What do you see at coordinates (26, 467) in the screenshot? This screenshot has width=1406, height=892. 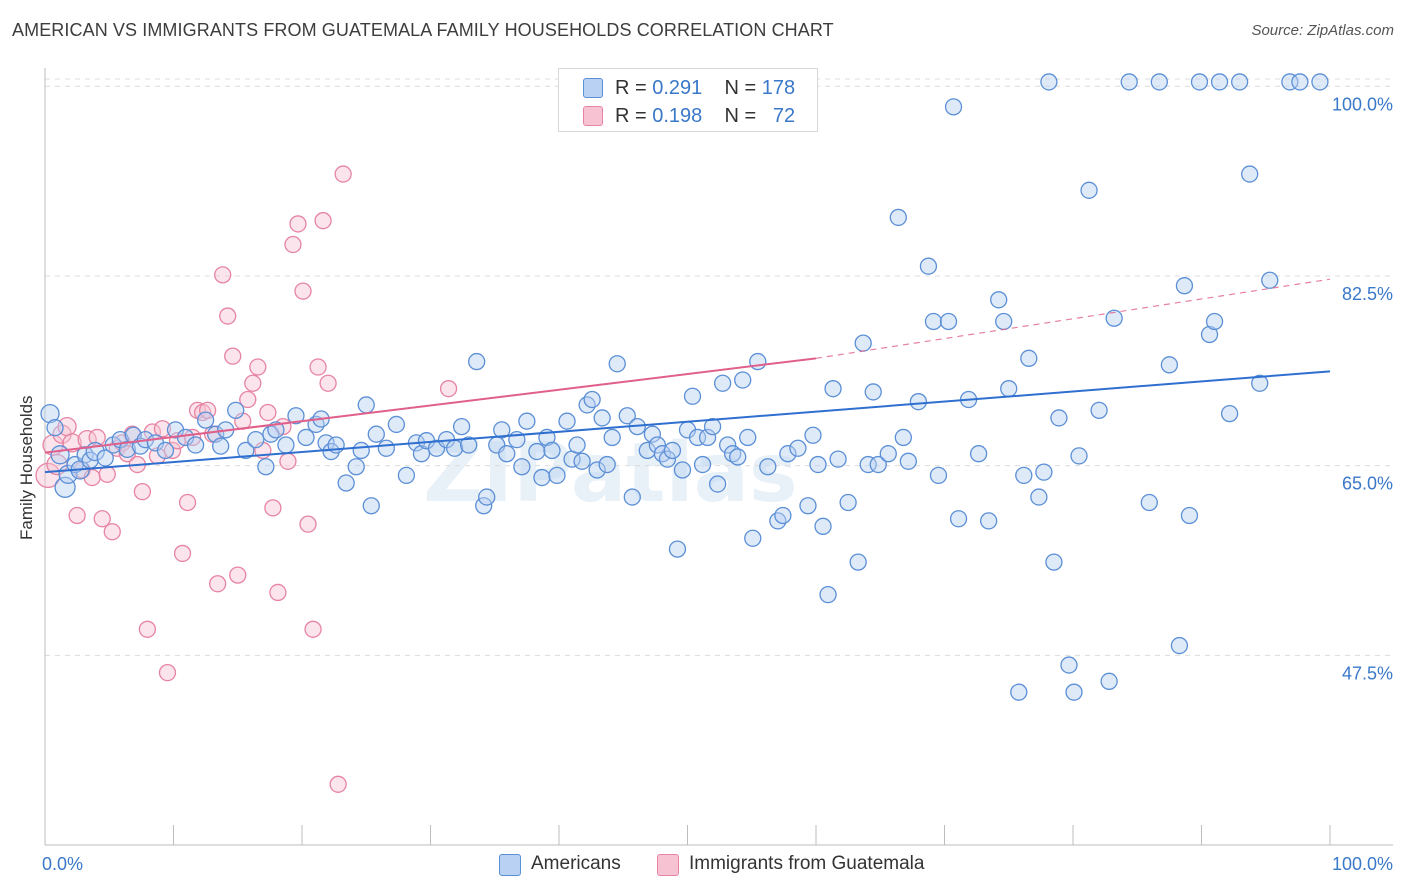 I see `y-axis-label: Family Households` at bounding box center [26, 467].